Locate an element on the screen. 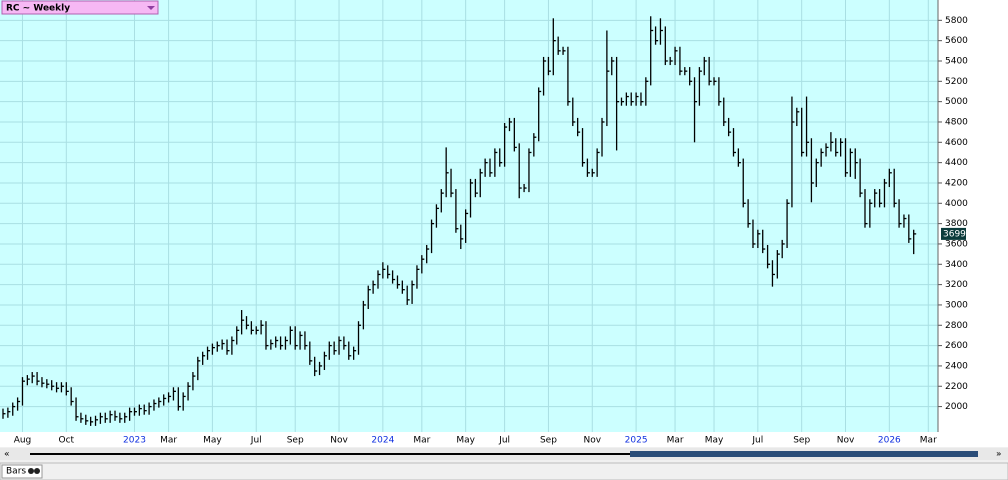 This screenshot has width=1008, height=480. y-tick-label: 2400 is located at coordinates (956, 366).